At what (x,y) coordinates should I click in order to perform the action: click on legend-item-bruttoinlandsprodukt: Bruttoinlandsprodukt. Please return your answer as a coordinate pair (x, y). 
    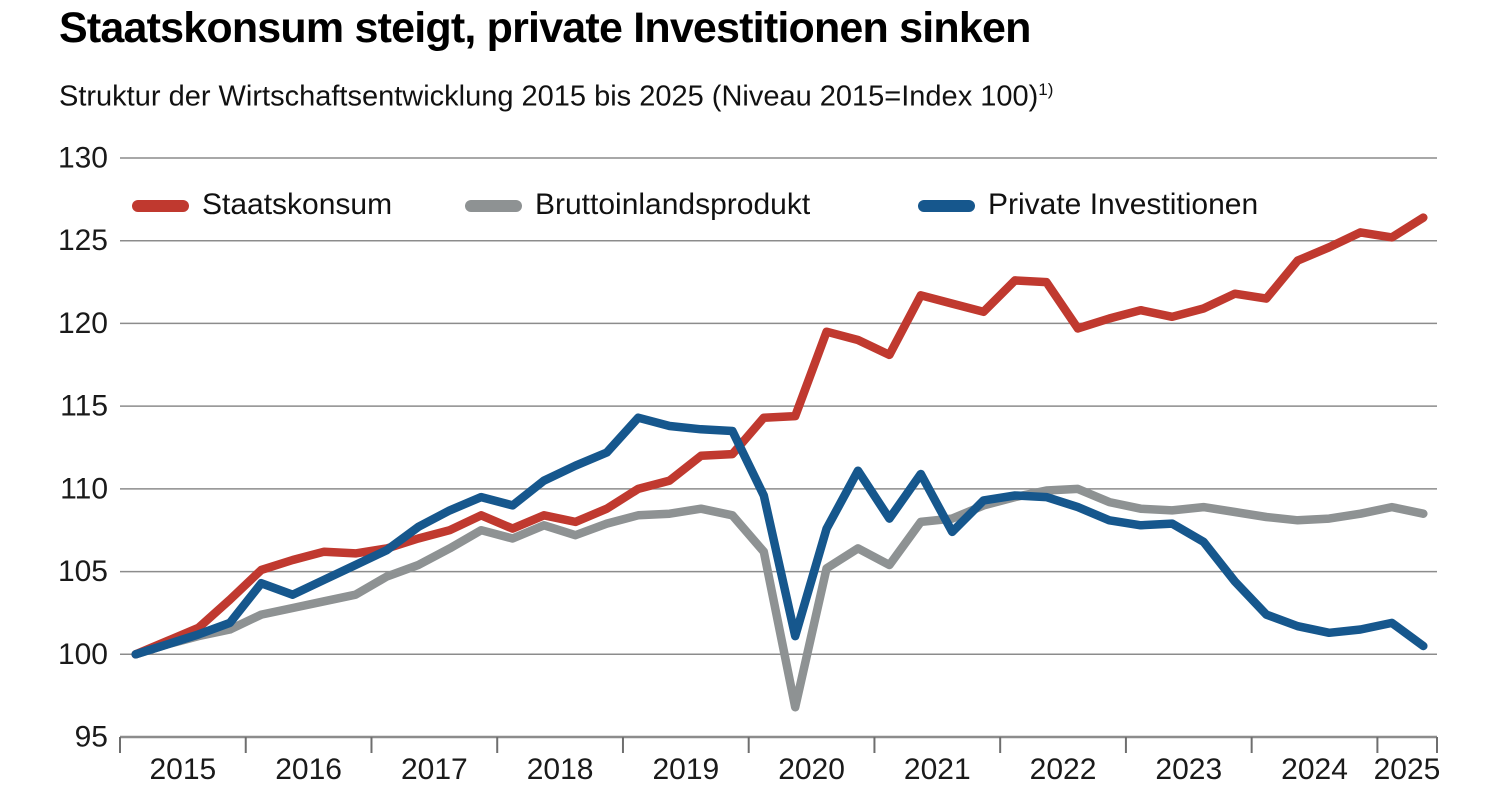
    Looking at the image, I should click on (637, 205).